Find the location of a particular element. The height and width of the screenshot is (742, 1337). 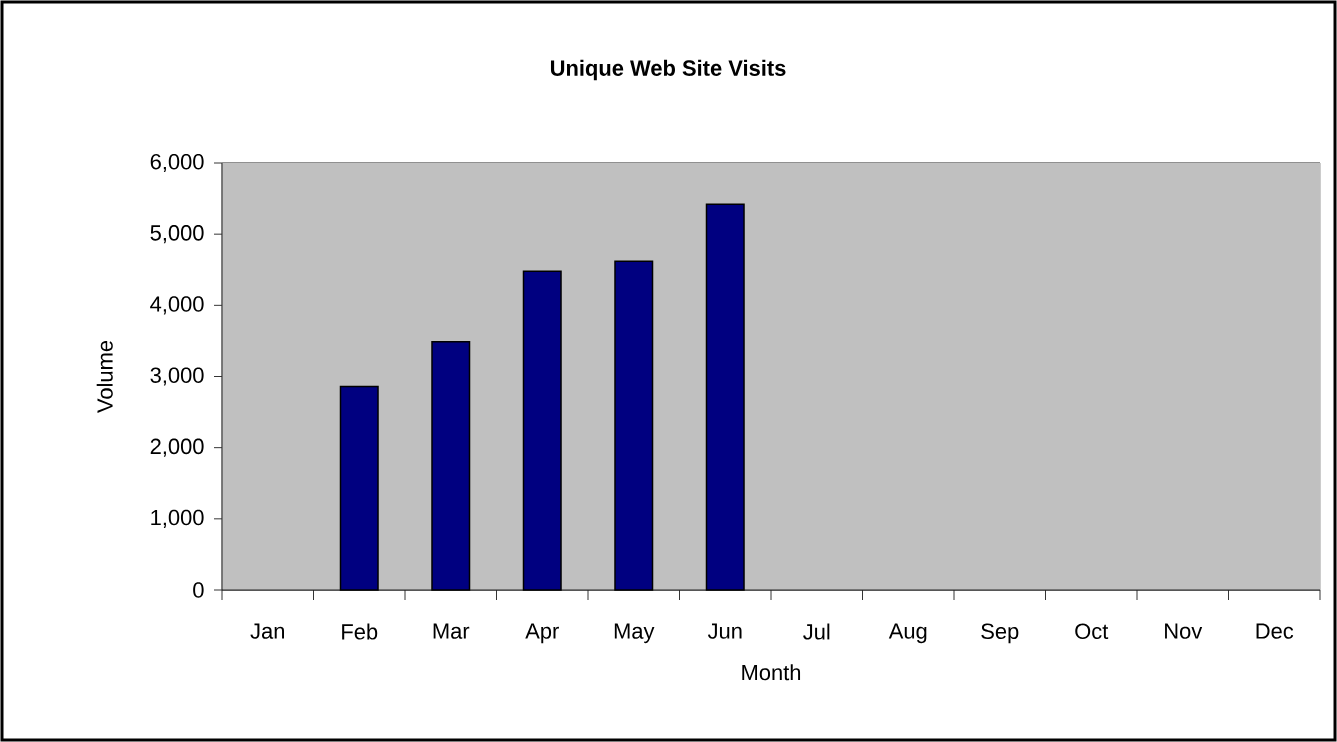

x-axis-title: Month is located at coordinates (771, 672).